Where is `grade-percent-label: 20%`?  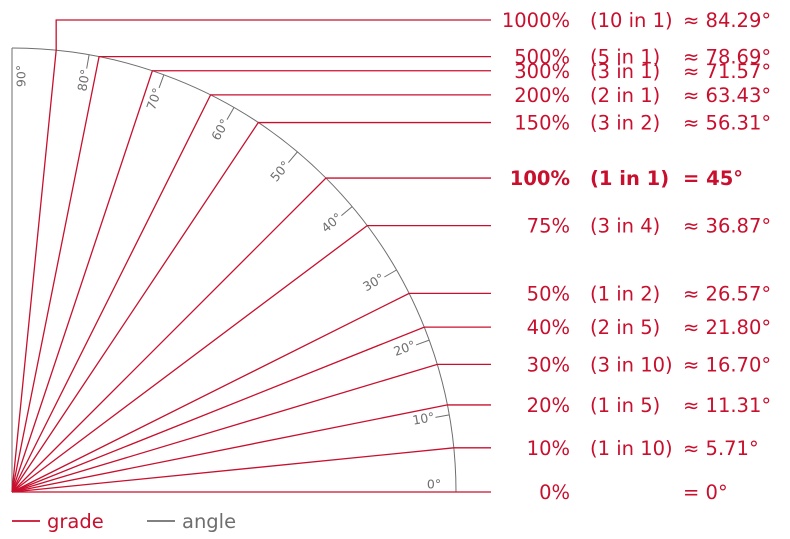 grade-percent-label: 20% is located at coordinates (548, 405).